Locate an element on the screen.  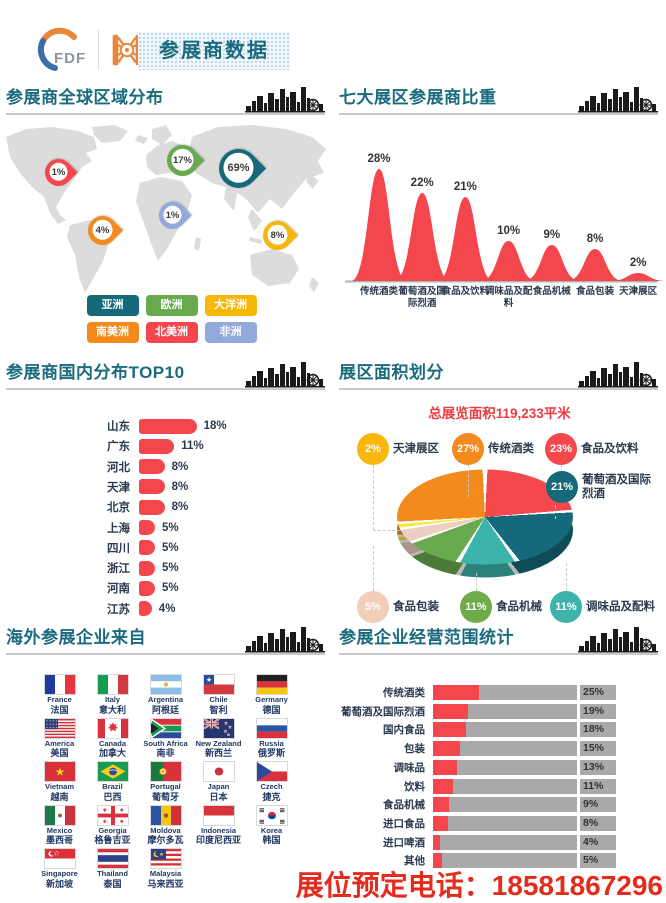
country-item: Korea 韩国 is located at coordinates (271, 825).